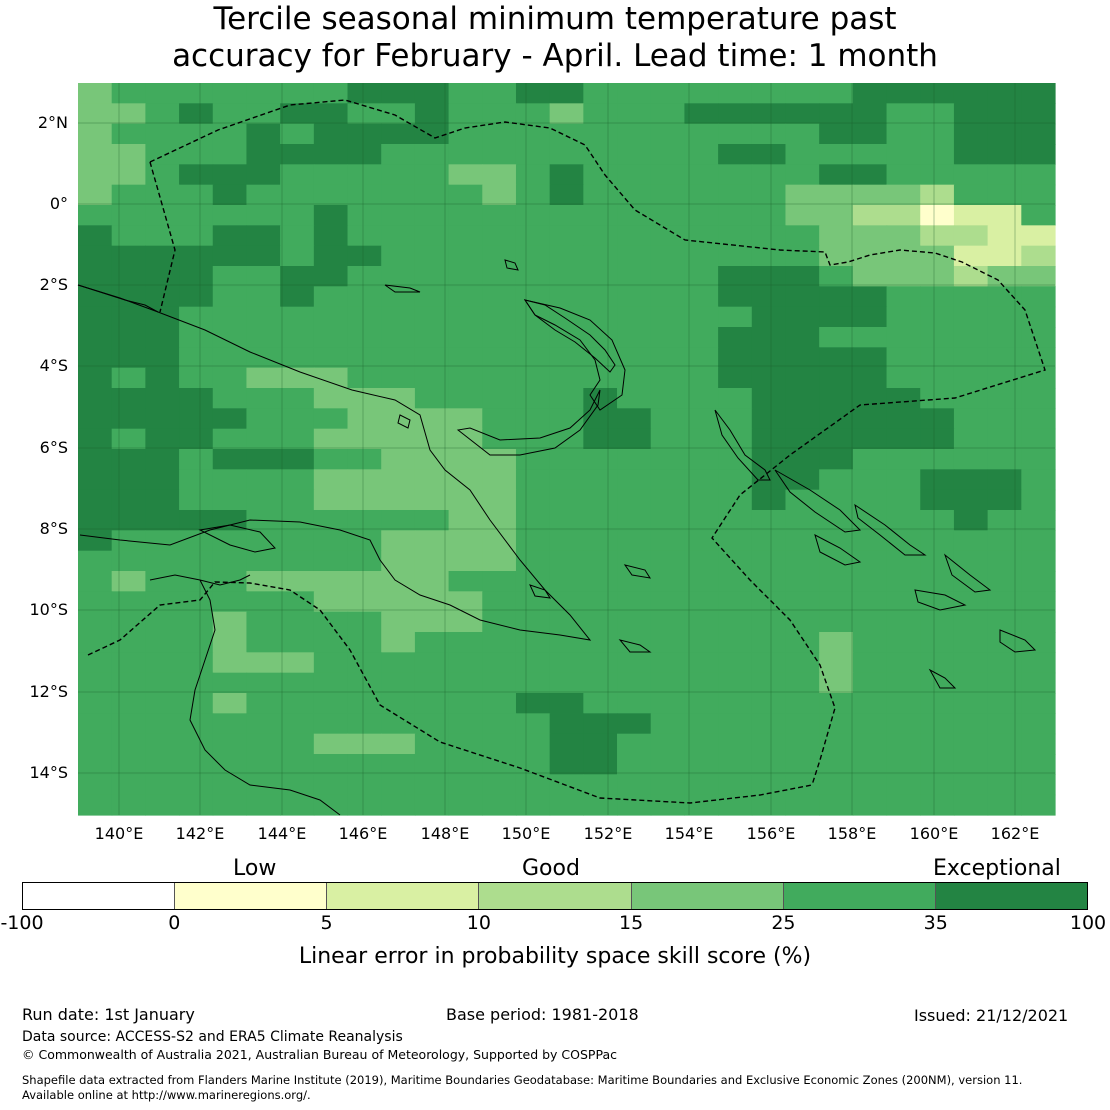  Describe the element at coordinates (1088, 923) in the screenshot. I see `legend-tick-label: 100` at that location.